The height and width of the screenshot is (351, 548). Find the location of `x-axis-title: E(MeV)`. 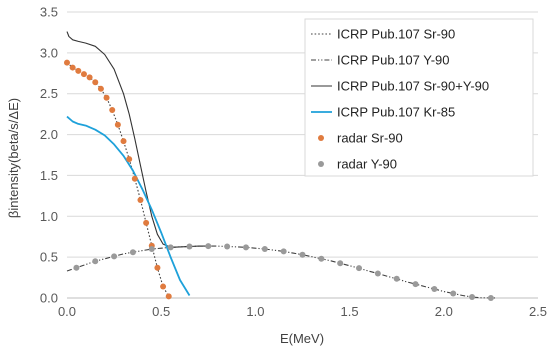

x-axis-title: E(MeV) is located at coordinates (302, 338).